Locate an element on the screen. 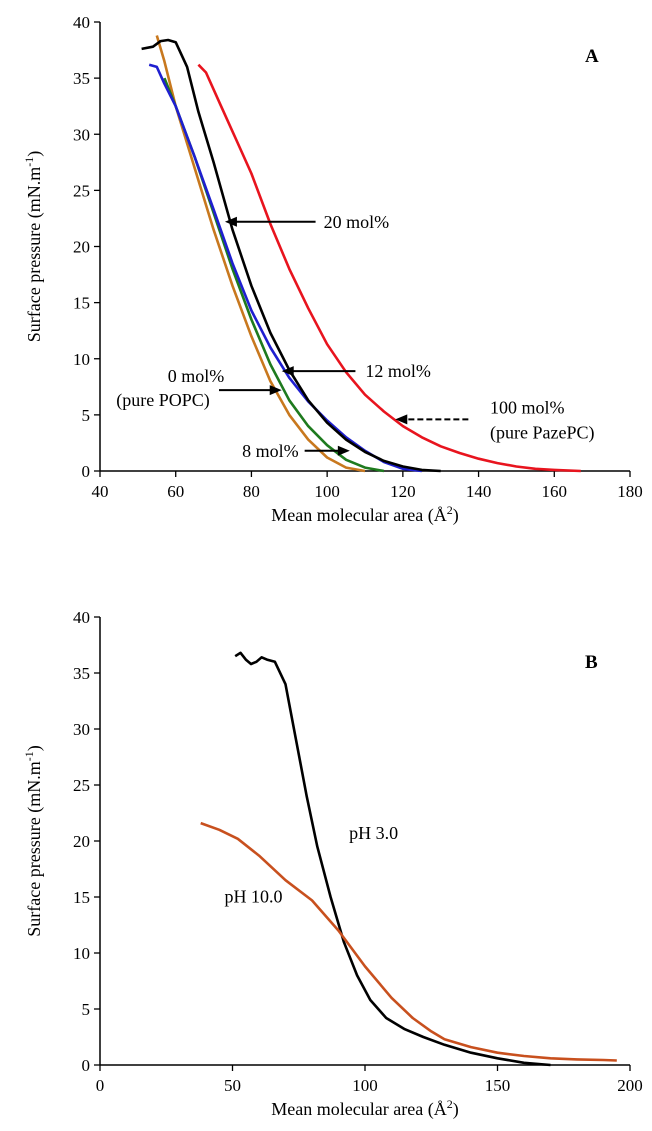  x-tick-label: 160 is located at coordinates (555, 491).